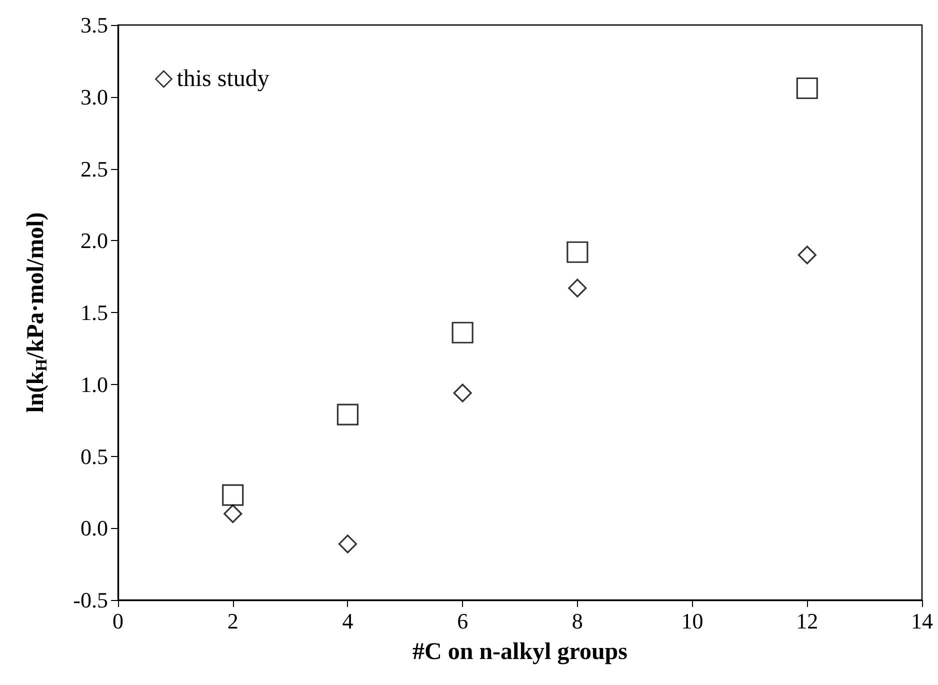 The width and height of the screenshot is (938, 685). I want to click on y-tick-label: 1.0, so click(94, 384).